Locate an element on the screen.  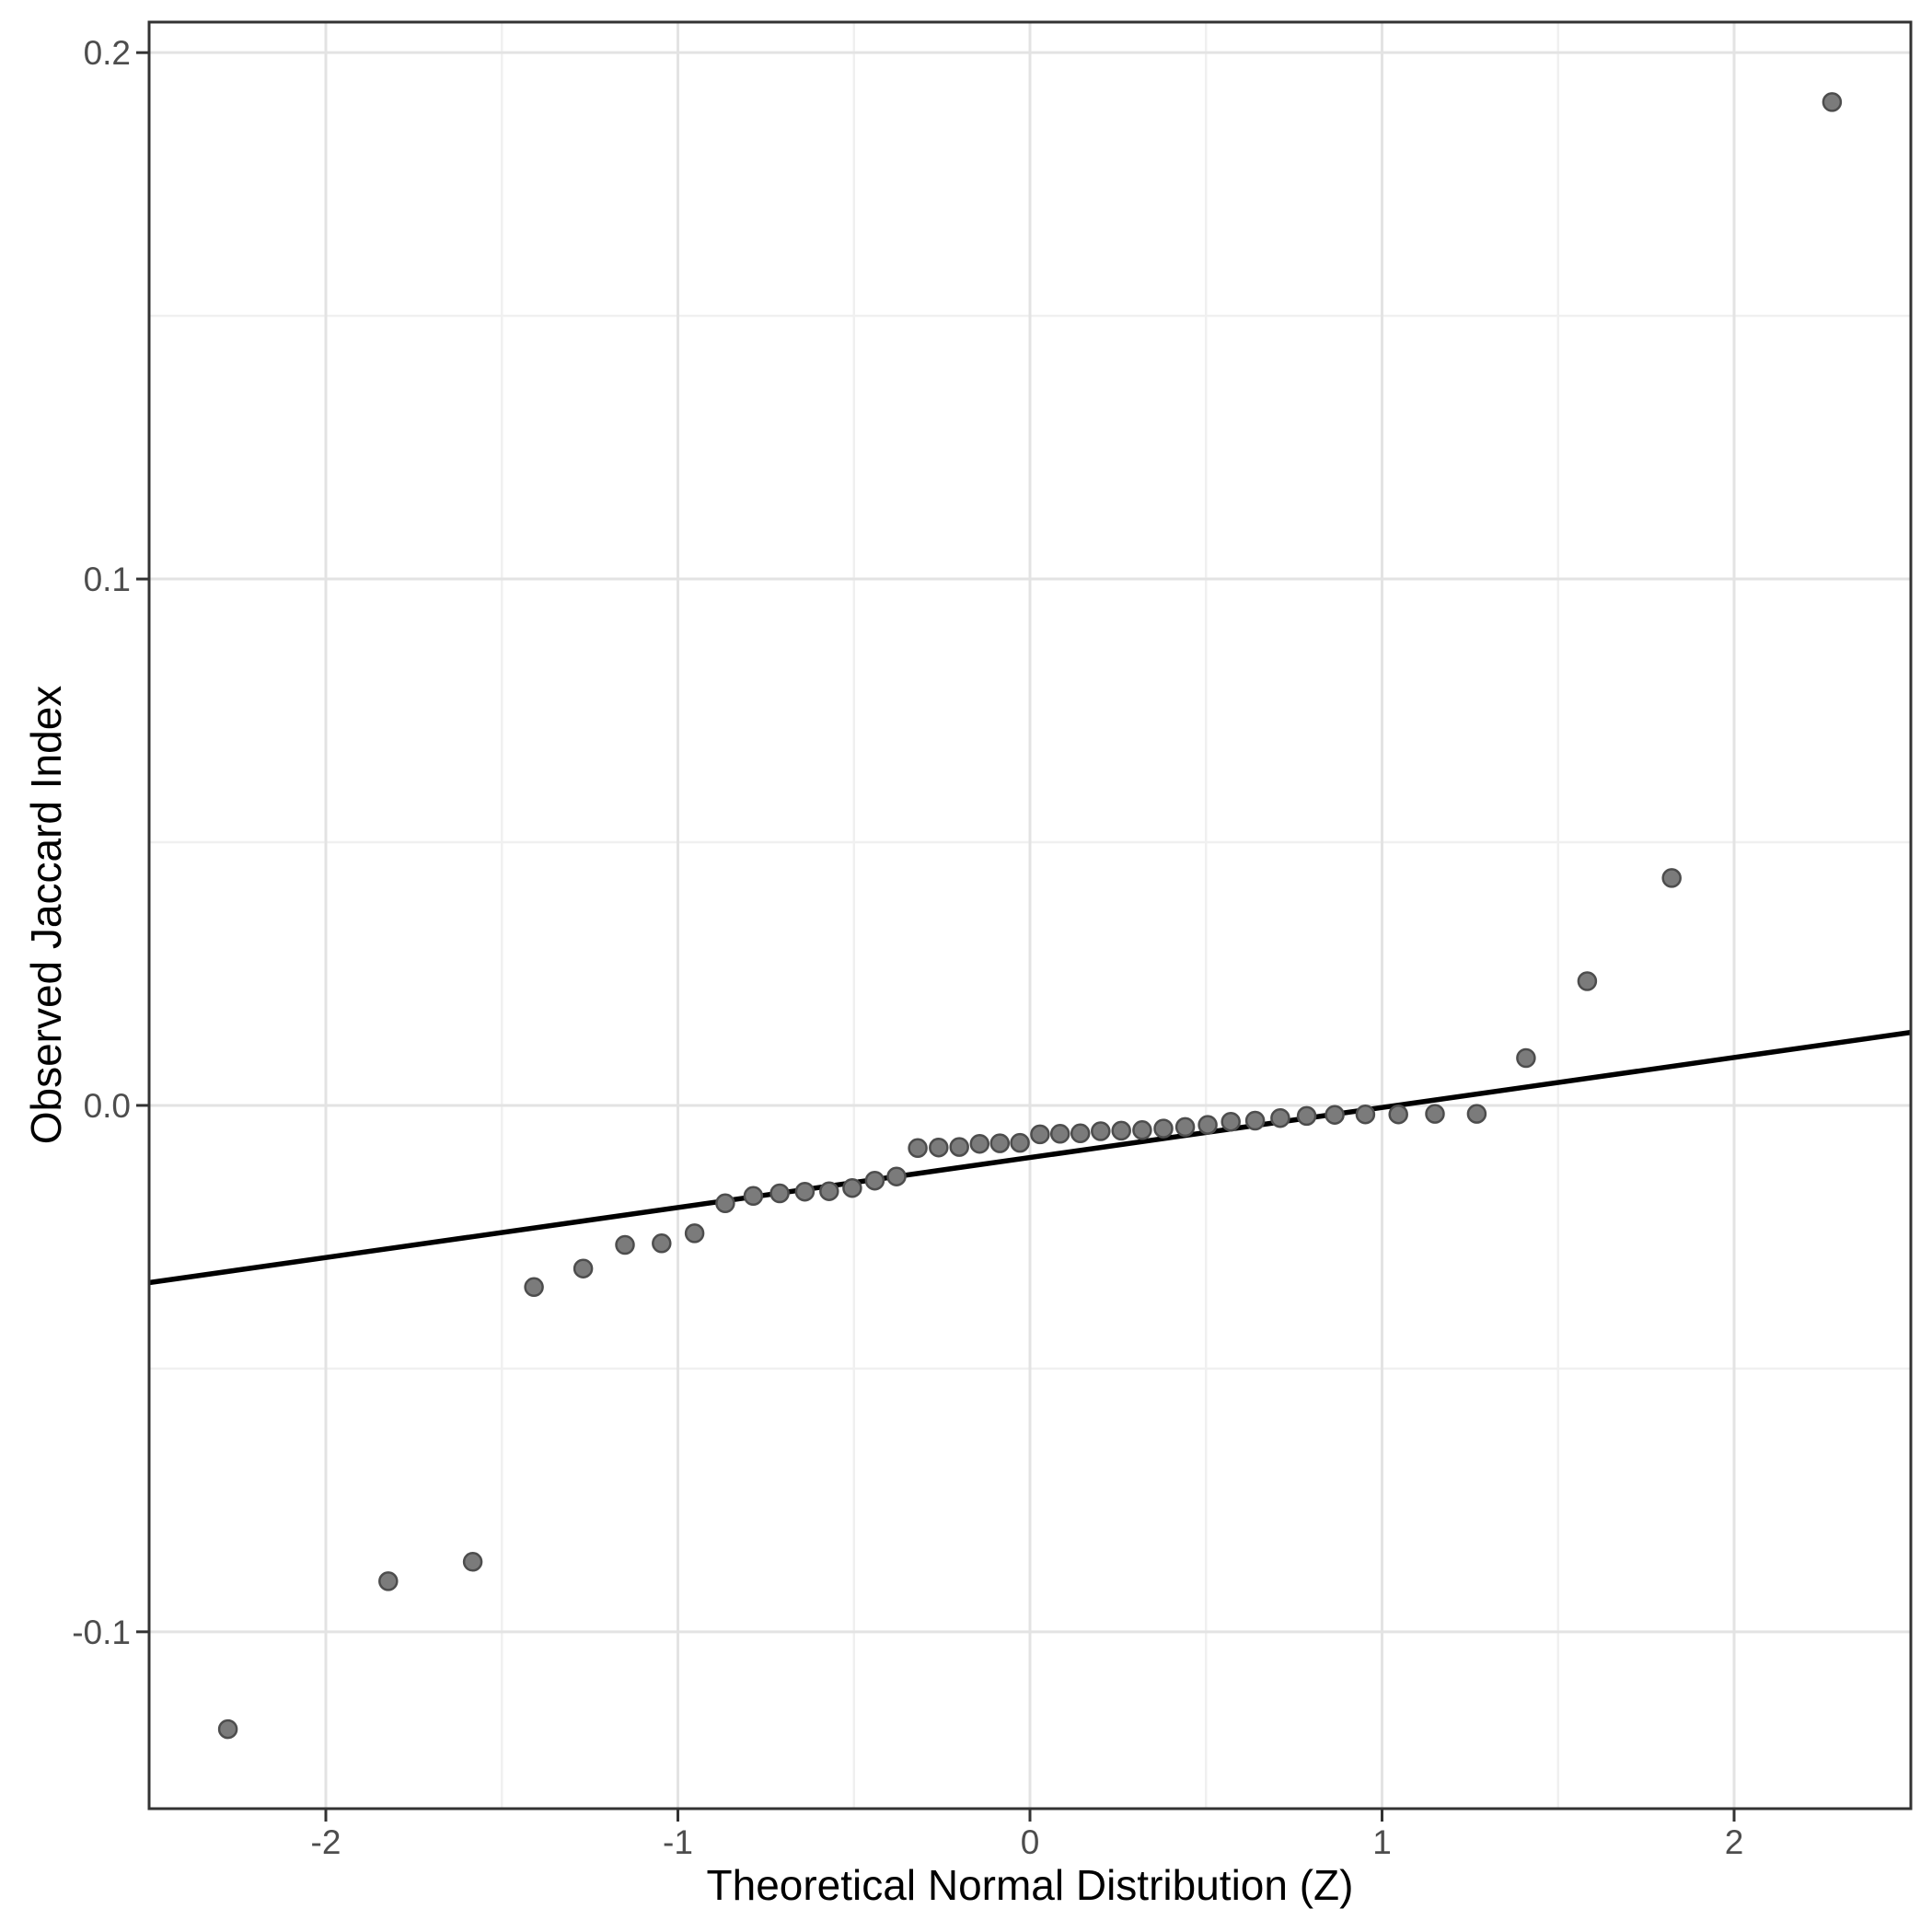
x-tick-label: -2 is located at coordinates (326, 1842).